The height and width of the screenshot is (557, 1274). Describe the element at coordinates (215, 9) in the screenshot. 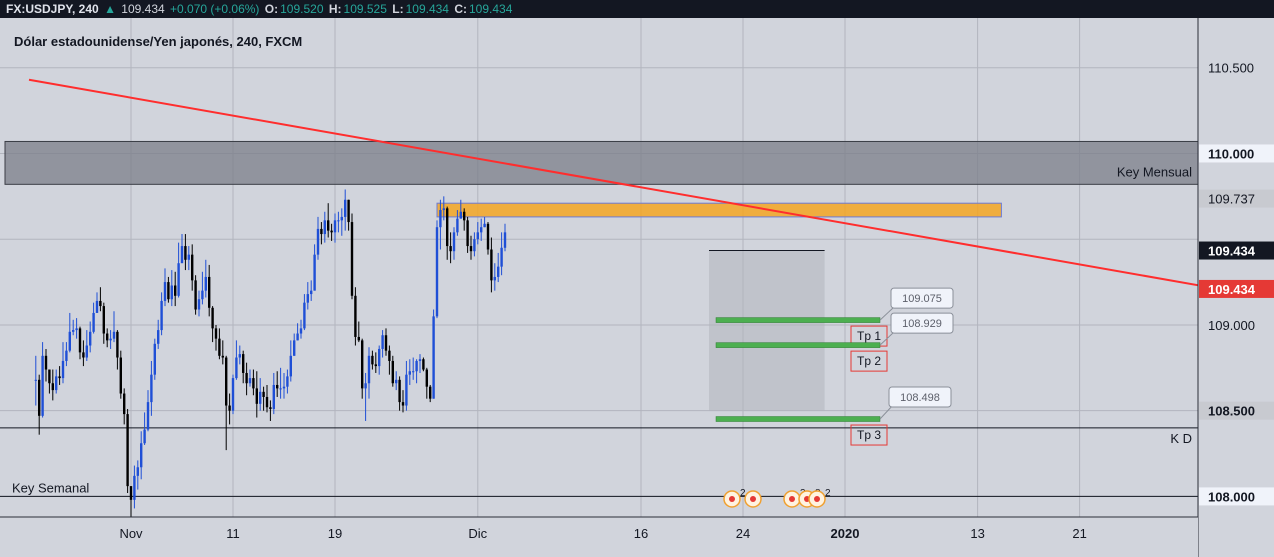

I see `change-text: +0.070 (+0.06%)` at that location.